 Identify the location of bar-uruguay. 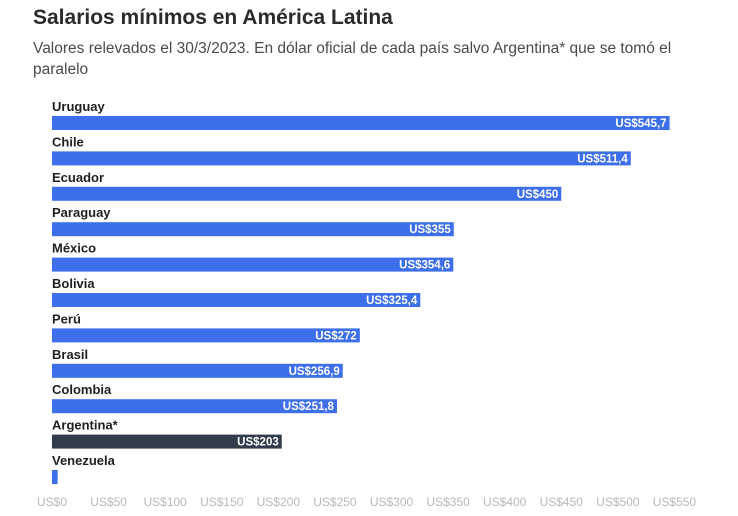
(361, 123).